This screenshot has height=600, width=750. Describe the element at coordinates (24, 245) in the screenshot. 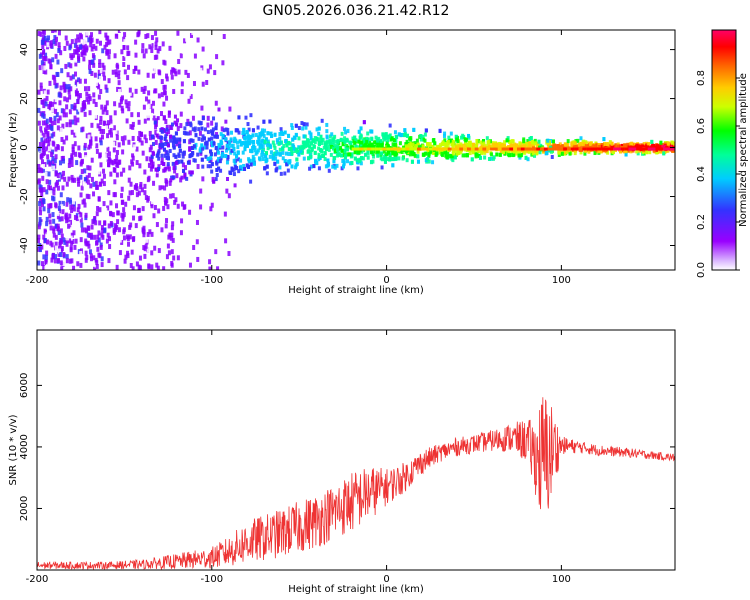

I see `y-tick-label: -40` at that location.